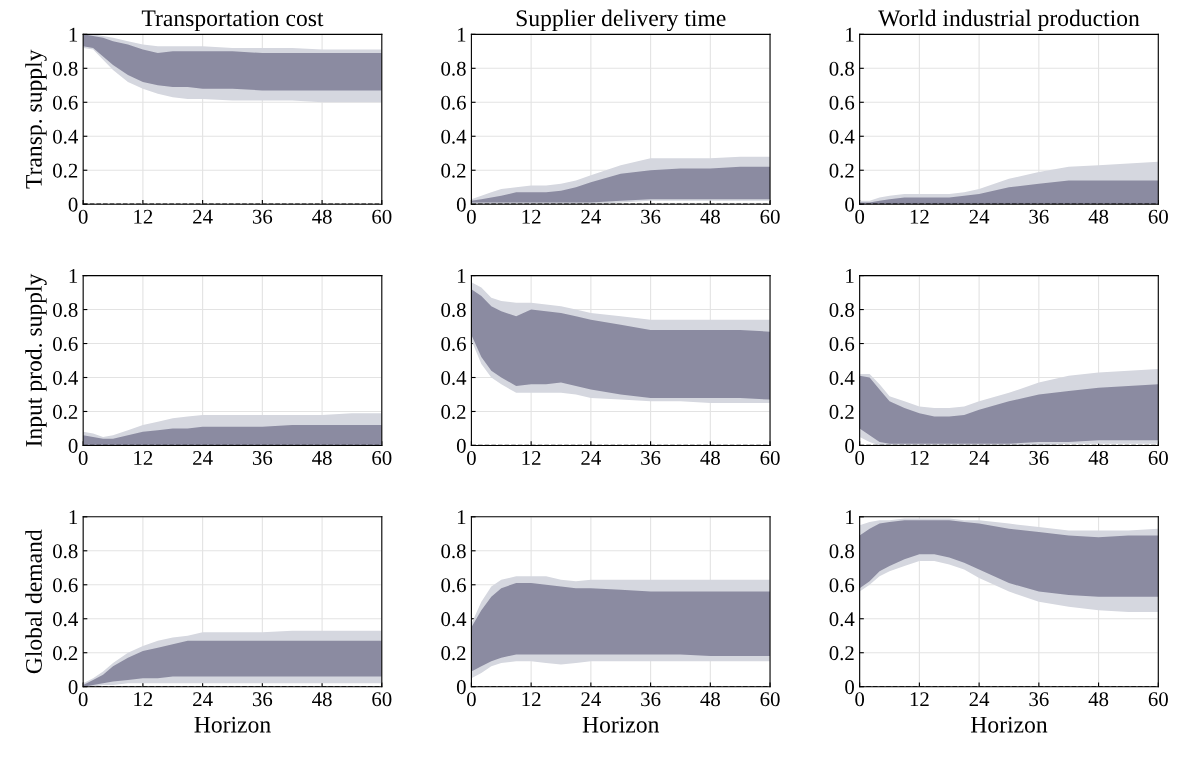 The width and height of the screenshot is (1188, 763). What do you see at coordinates (232, 21) in the screenshot?
I see `chart-title: Transportation cost` at bounding box center [232, 21].